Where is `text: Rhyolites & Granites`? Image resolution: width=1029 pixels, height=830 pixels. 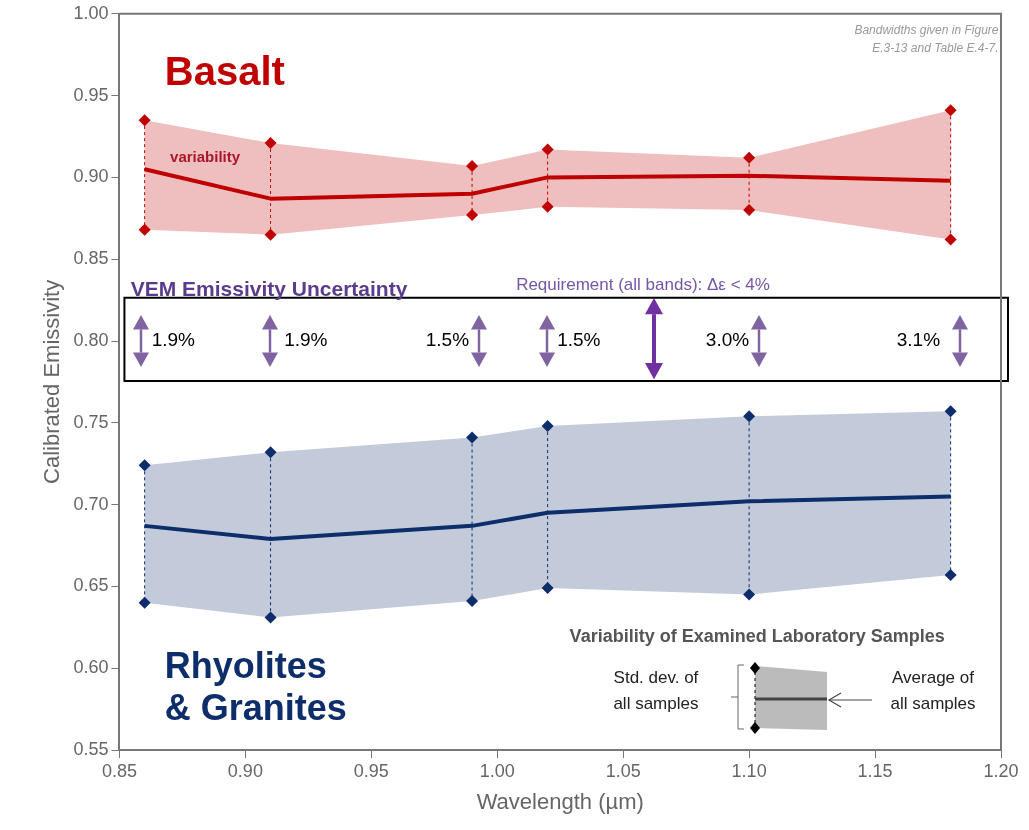 text: Rhyolites & Granites is located at coordinates (255, 686).